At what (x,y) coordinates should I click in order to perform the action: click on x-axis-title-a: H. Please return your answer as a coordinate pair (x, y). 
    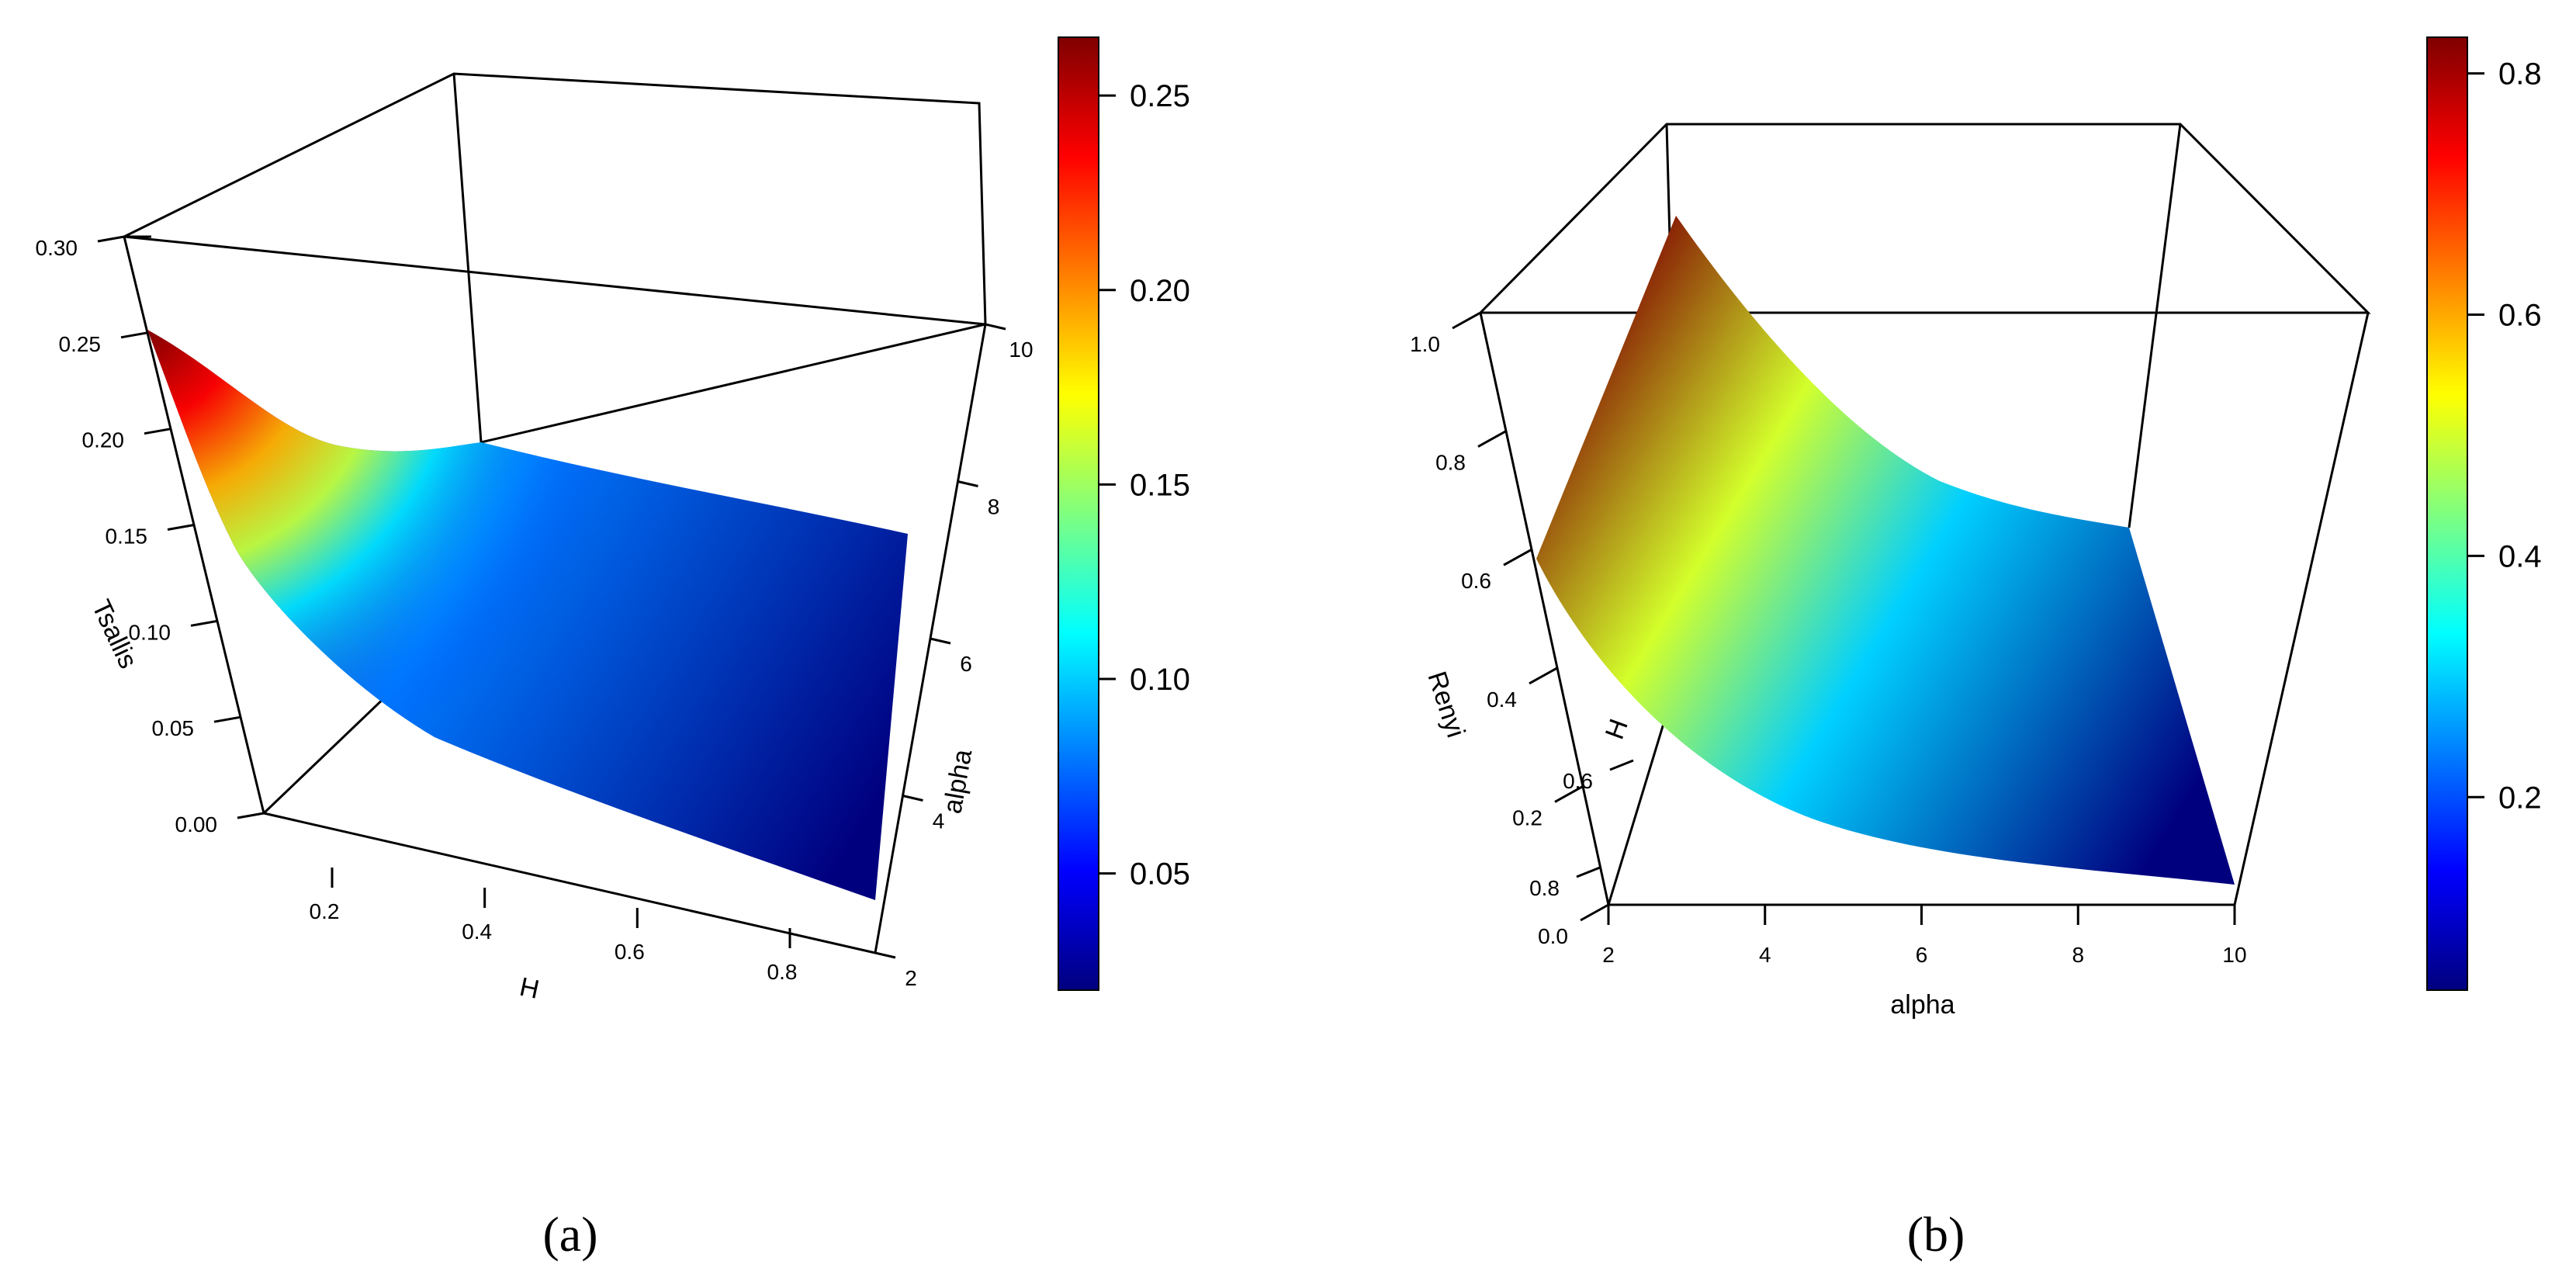
    Looking at the image, I should click on (529, 989).